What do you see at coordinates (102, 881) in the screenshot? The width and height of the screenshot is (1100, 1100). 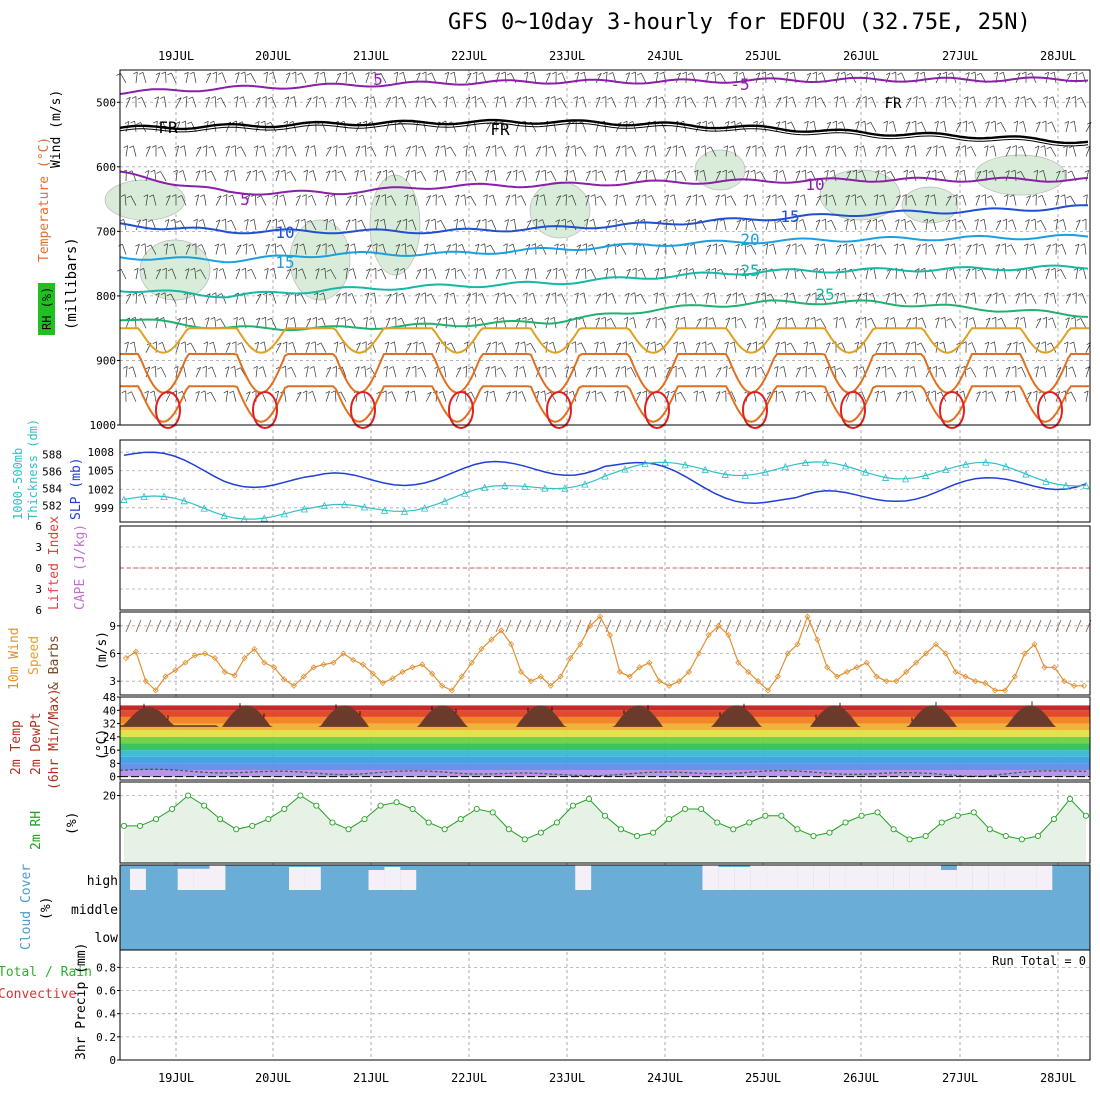 I see `cloud-tick-label: high` at bounding box center [102, 881].